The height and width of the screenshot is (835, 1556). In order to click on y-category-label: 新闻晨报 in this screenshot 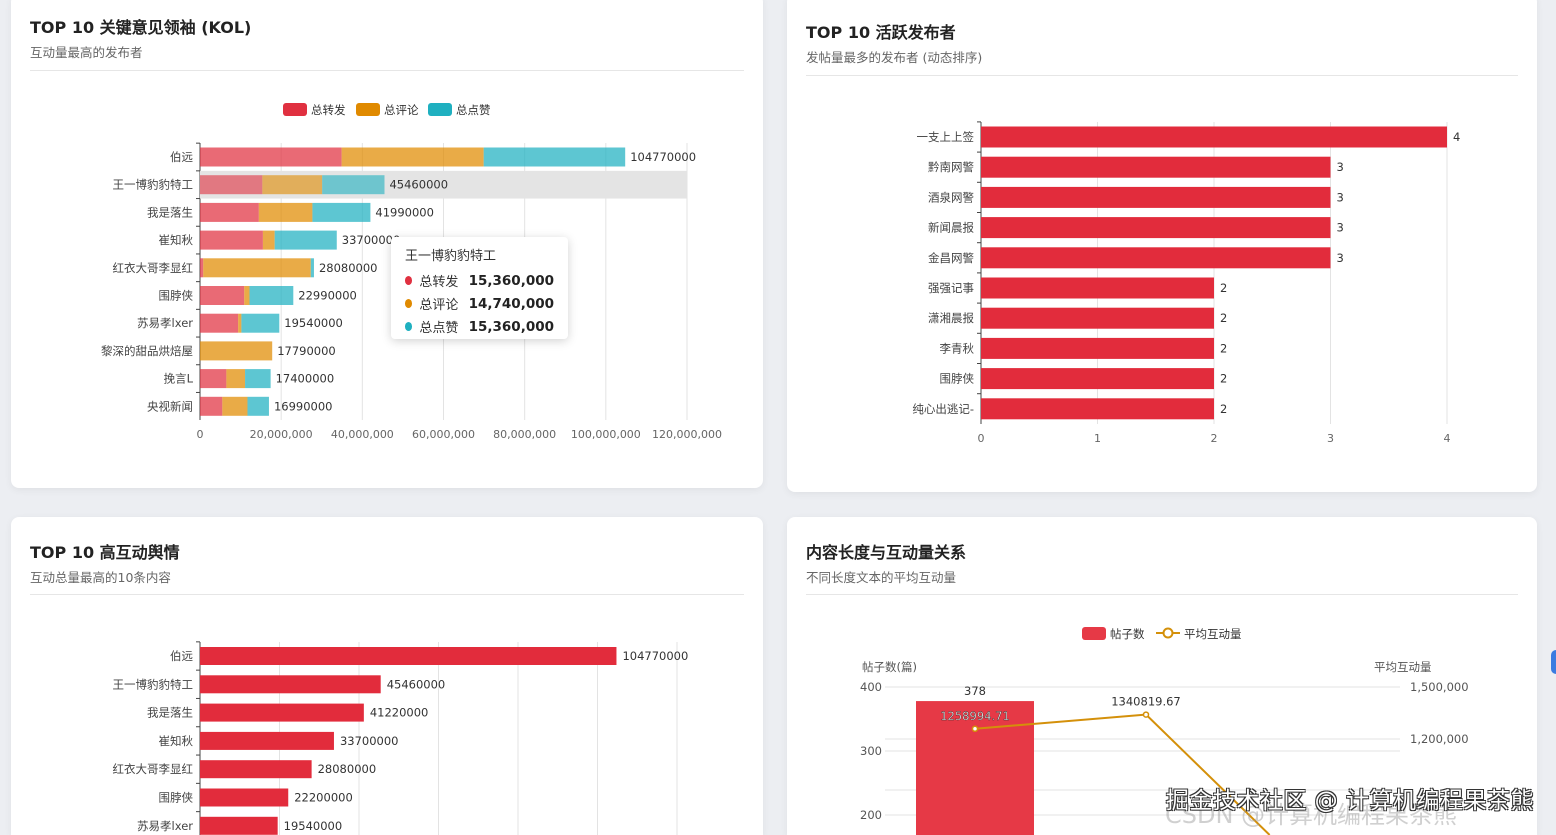, I will do `click(951, 228)`.